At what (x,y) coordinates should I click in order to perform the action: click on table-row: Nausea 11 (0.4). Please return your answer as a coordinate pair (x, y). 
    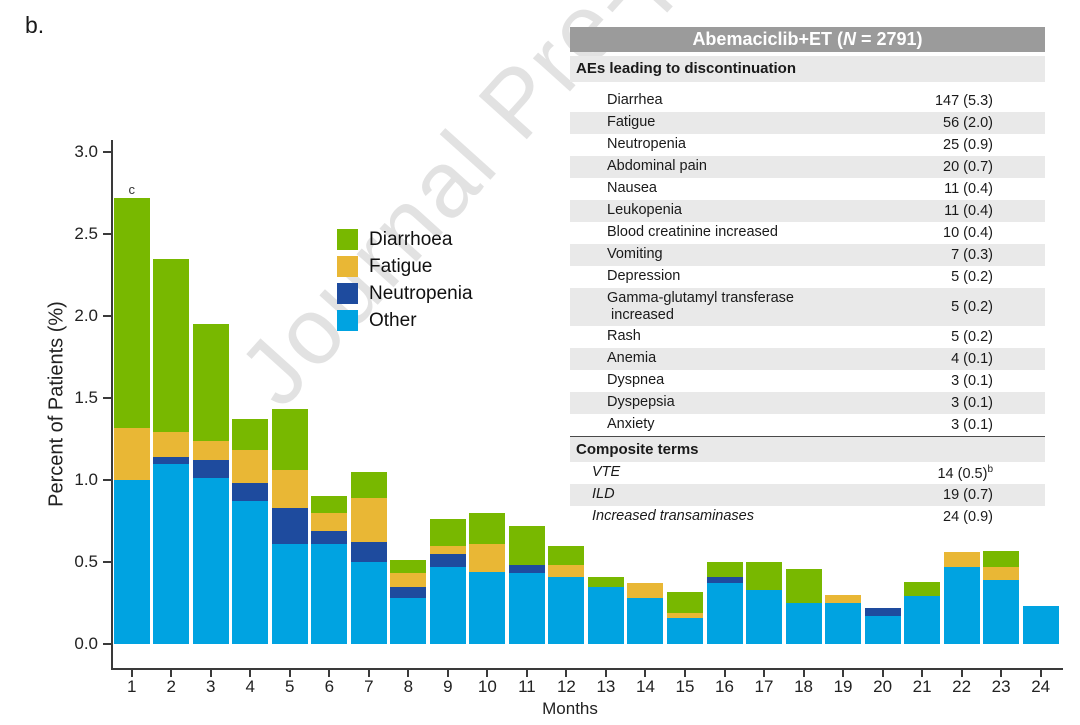
    Looking at the image, I should click on (807, 189).